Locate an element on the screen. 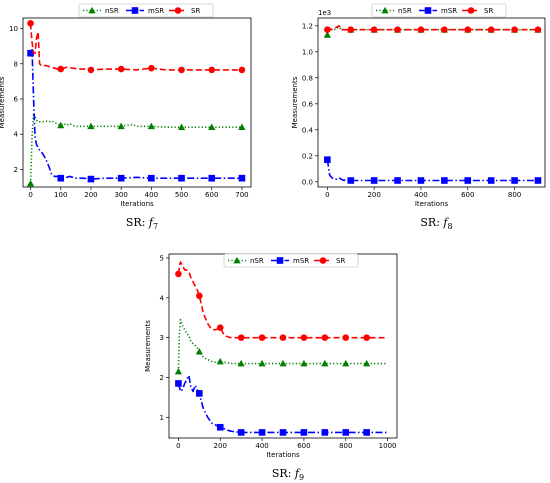 The image size is (550, 483). x-tick-label: 1000 is located at coordinates (388, 446).